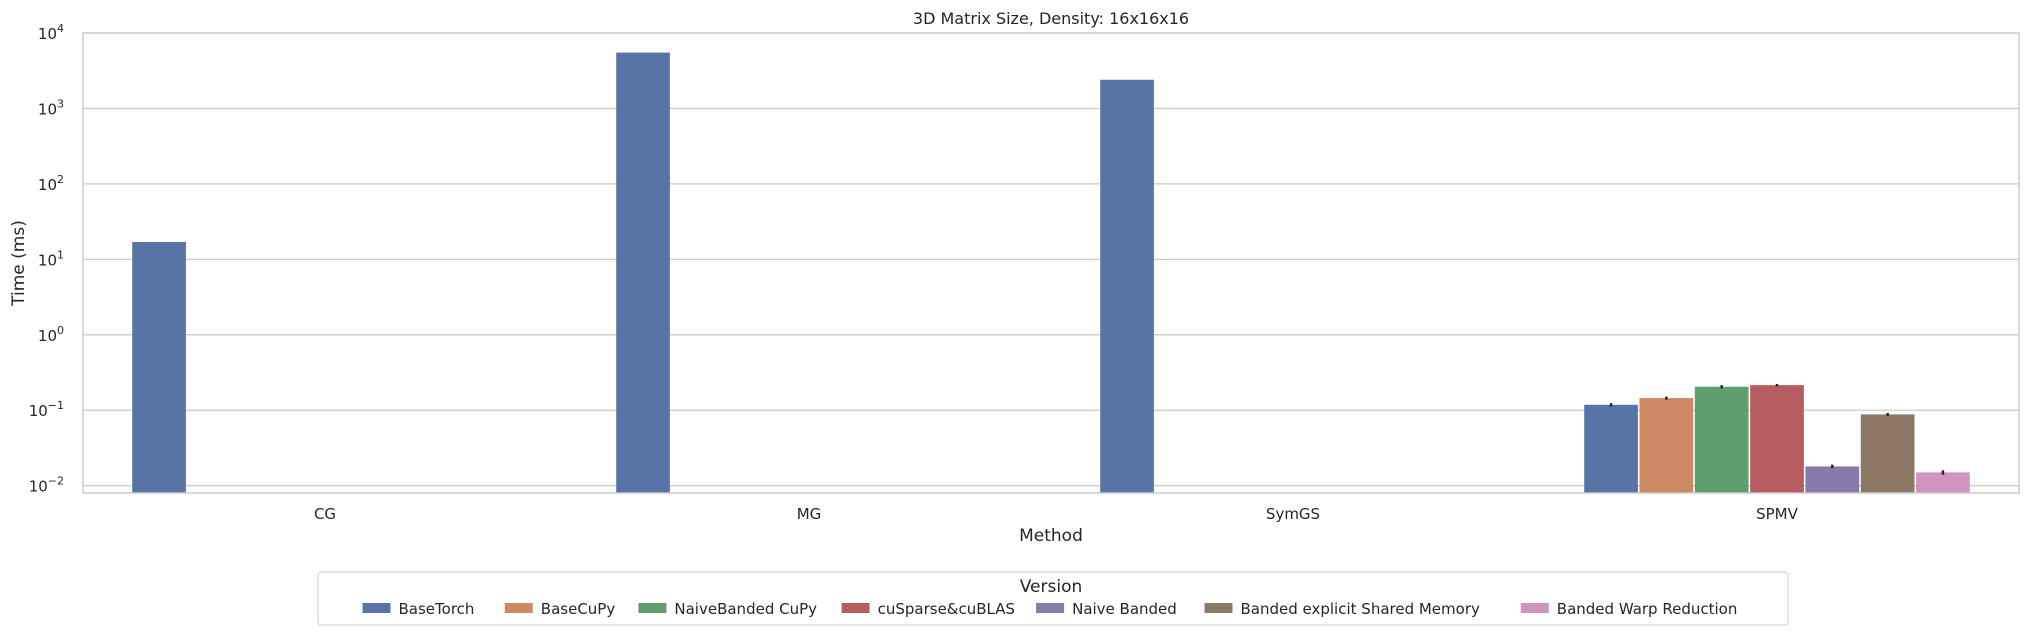  I want to click on y-tick-exponent: 1, so click(60, 254).